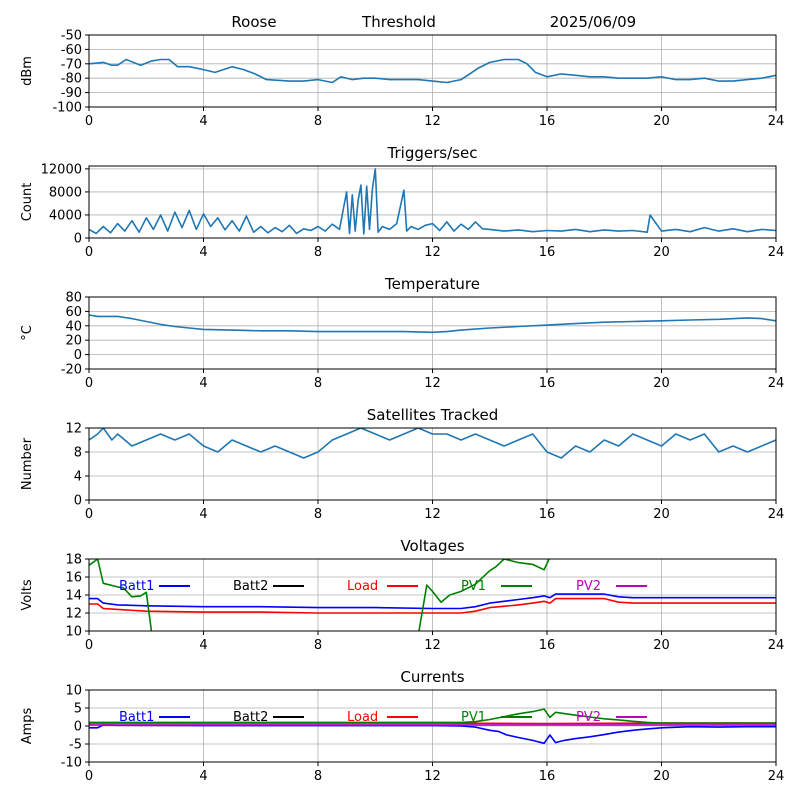 The height and width of the screenshot is (800, 800). What do you see at coordinates (27, 725) in the screenshot?
I see `y-axis-label: Amps` at bounding box center [27, 725].